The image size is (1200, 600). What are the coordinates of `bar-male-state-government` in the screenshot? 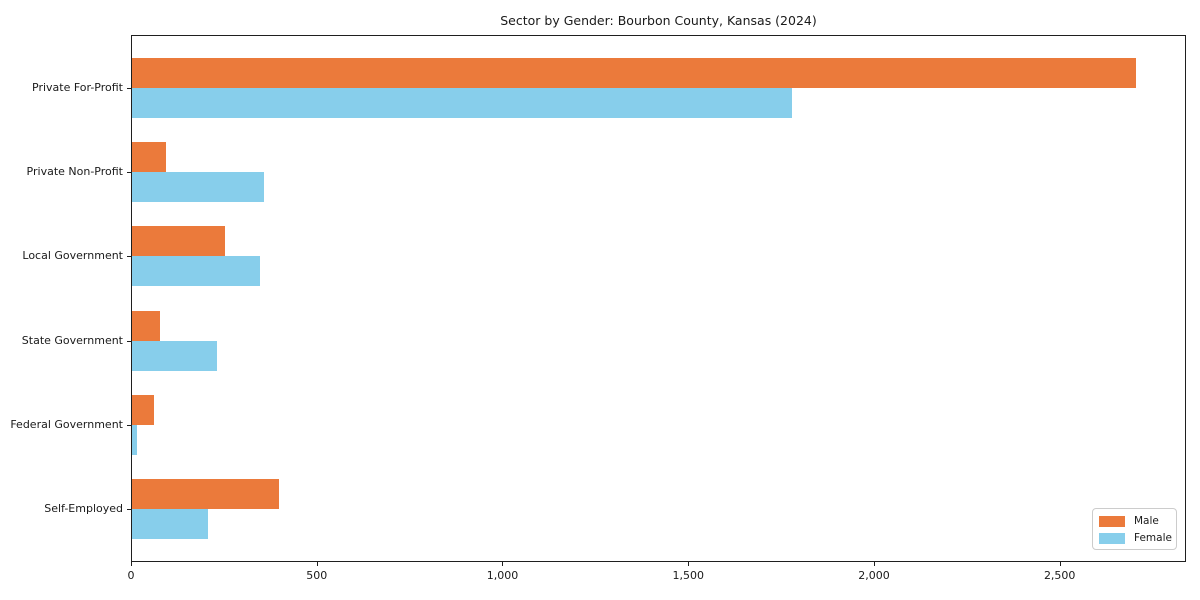 It's located at (146, 325).